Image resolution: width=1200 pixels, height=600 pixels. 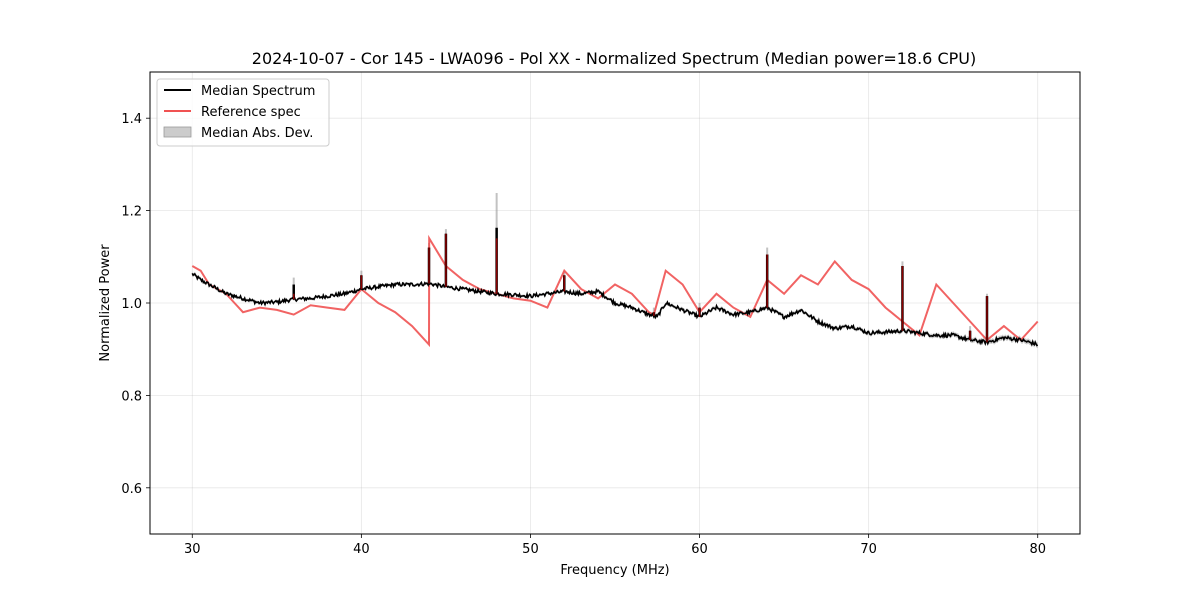 I want to click on y-tick: 1.2, so click(x=135, y=212).